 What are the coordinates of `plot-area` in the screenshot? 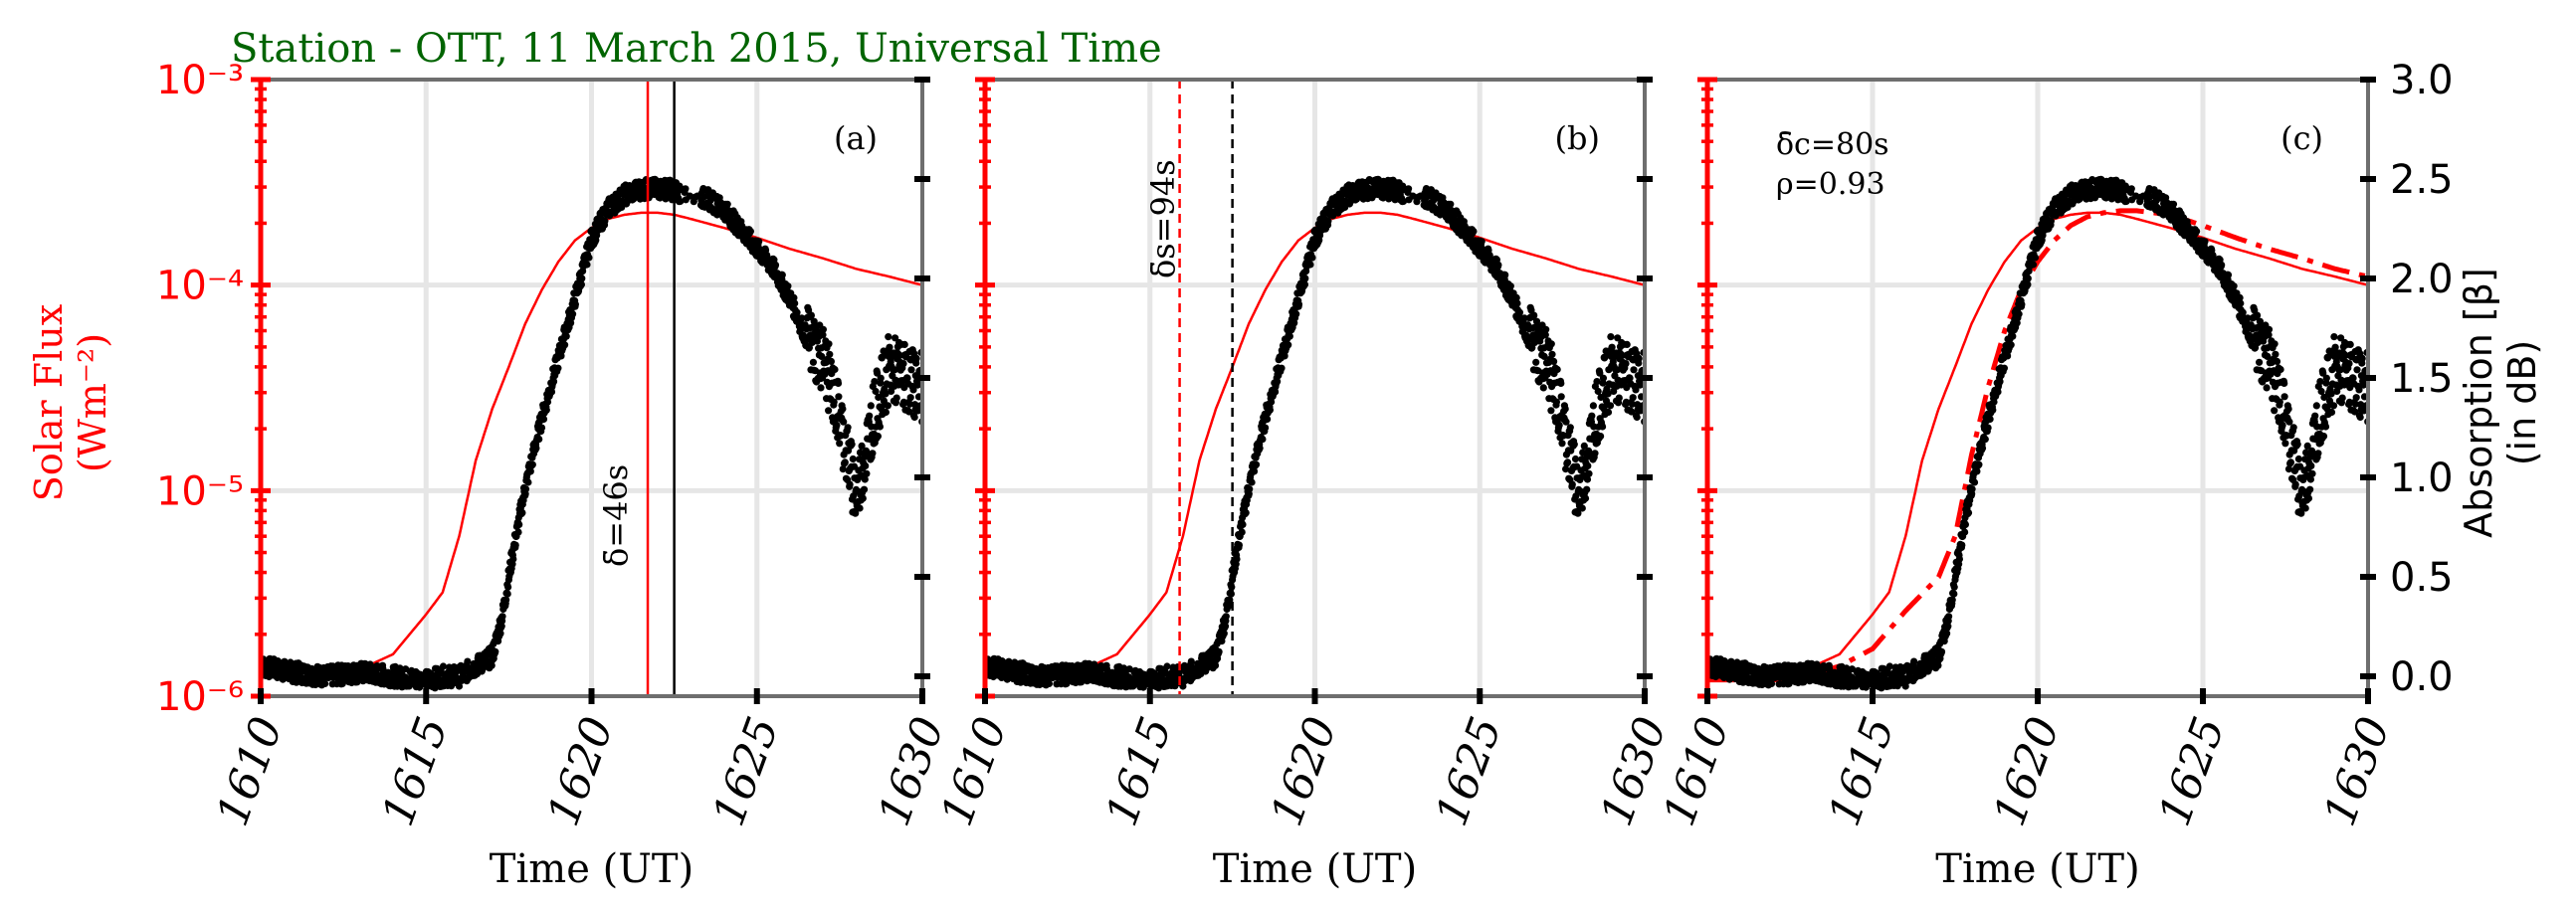 It's located at (591, 433).